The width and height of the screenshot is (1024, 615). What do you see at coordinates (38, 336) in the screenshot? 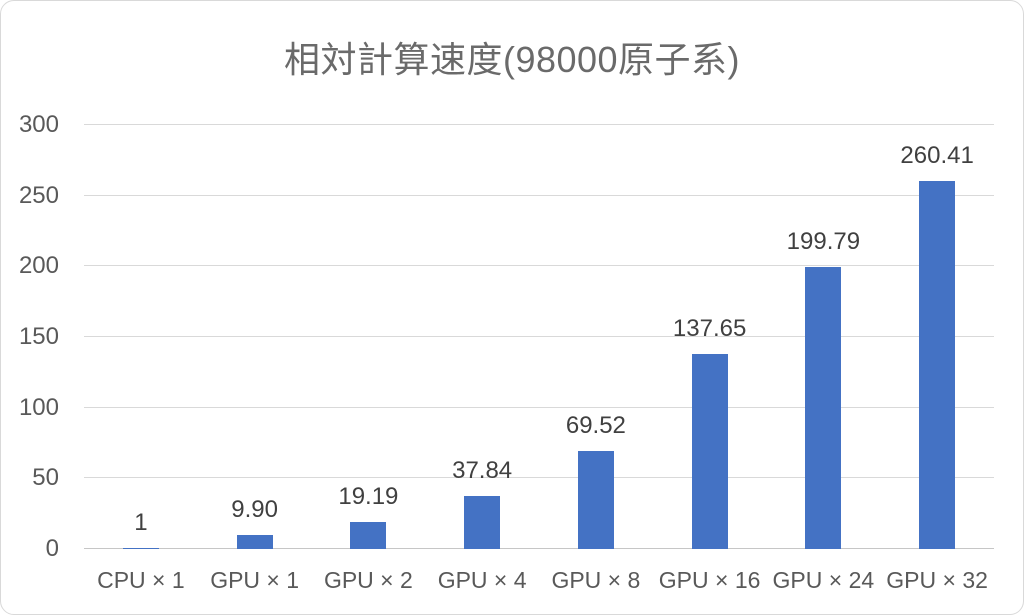
I see `y-tick-label: 150` at bounding box center [38, 336].